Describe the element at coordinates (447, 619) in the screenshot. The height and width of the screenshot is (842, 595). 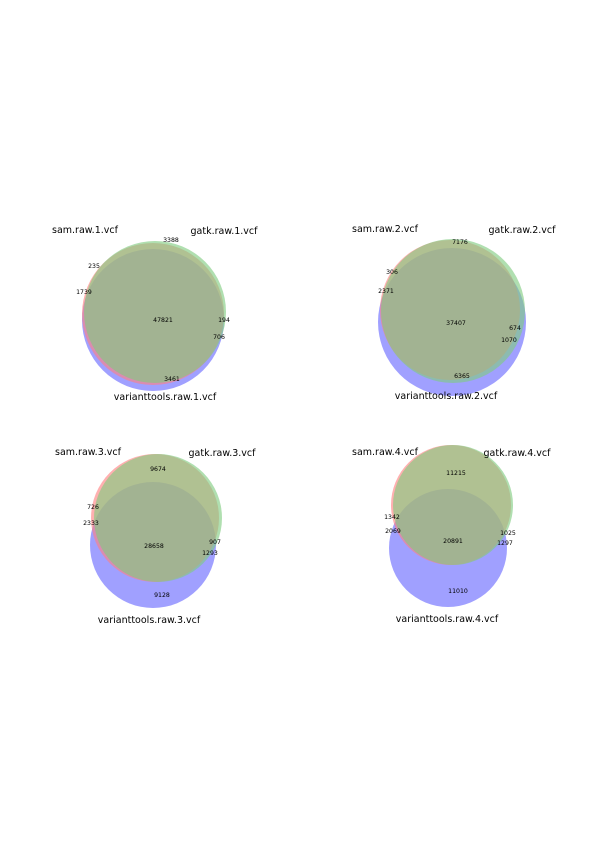
I see `set-label-varianttools: varianttools.raw.4.vcf` at that location.